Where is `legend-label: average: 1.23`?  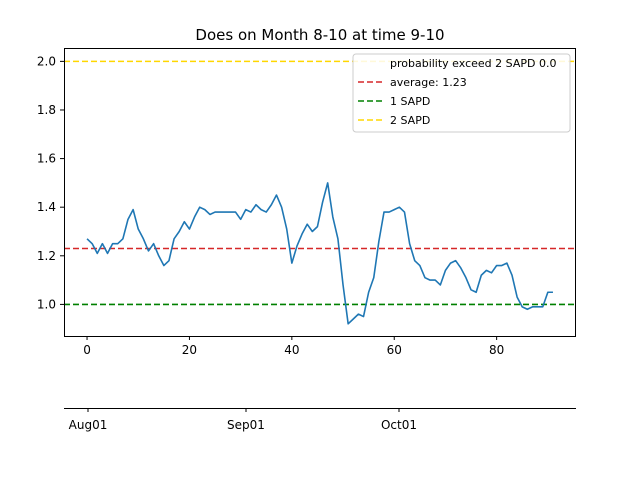 legend-label: average: 1.23 is located at coordinates (428, 82).